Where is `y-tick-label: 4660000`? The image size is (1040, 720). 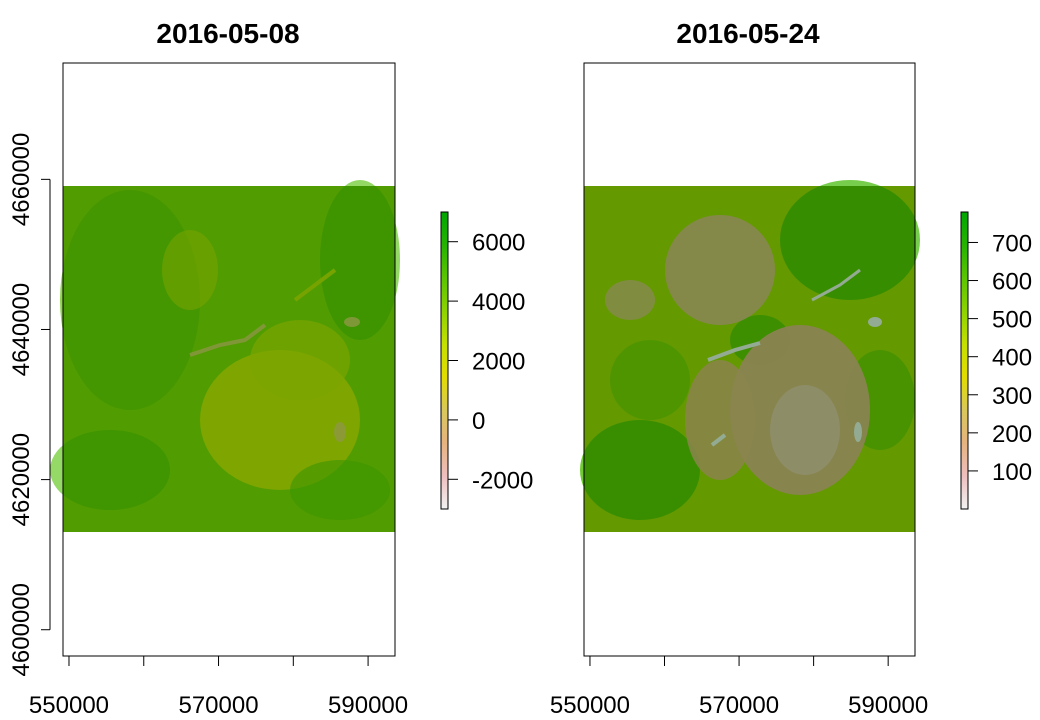
y-tick-label: 4660000 is located at coordinates (21, 179).